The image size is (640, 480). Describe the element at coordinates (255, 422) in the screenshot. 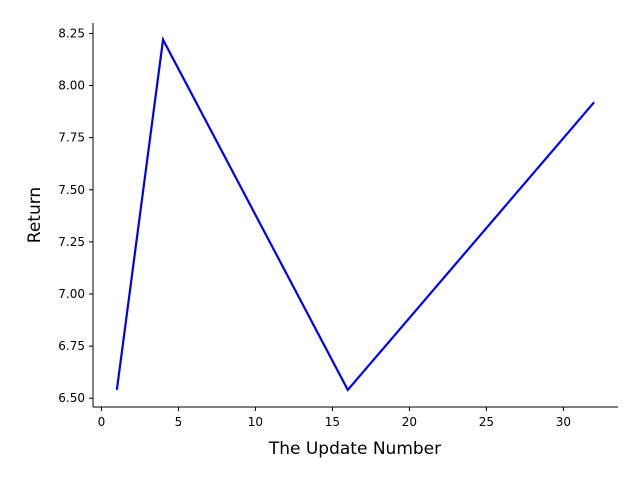

I see `x-tick-label: 10` at that location.